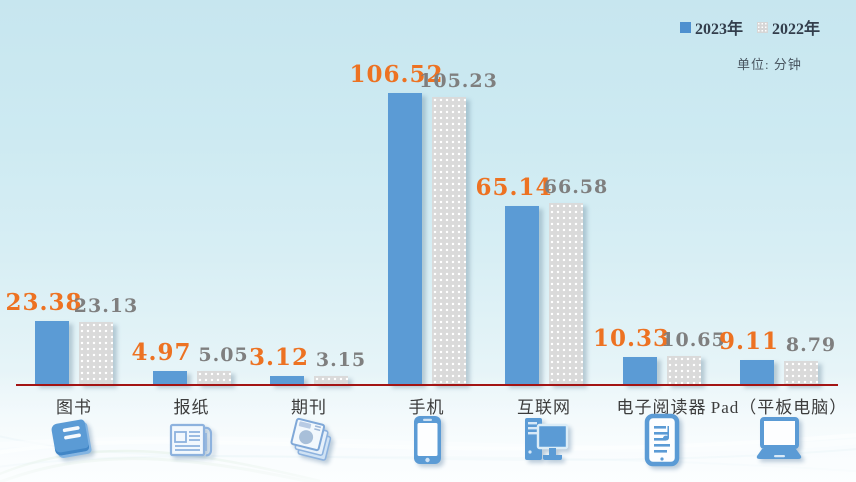  What do you see at coordinates (74, 407) in the screenshot?
I see `category-label: 图书` at bounding box center [74, 407].